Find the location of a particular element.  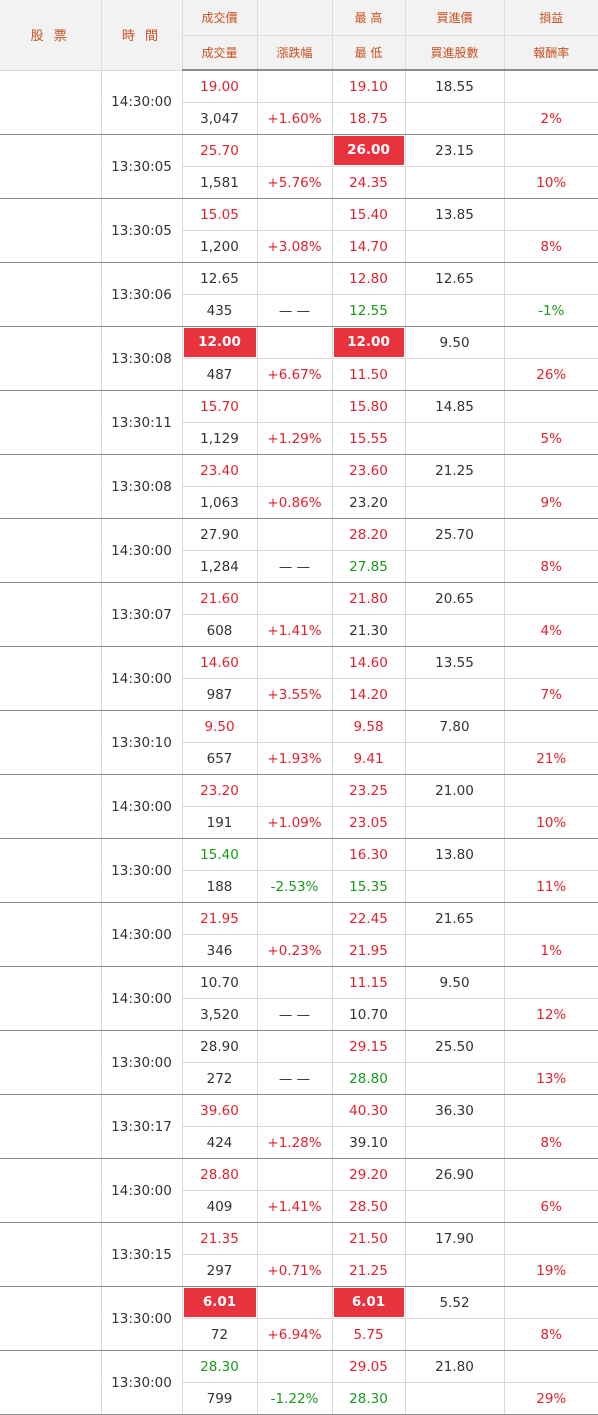

stock-row-top: 13:30:07 21.60 21.80 20.65 is located at coordinates (299, 614).